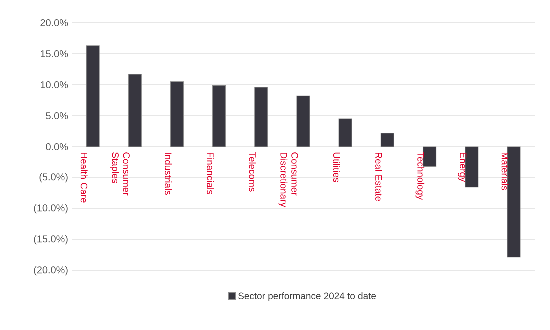 This screenshot has height=330, width=550. Describe the element at coordinates (54, 23) in the screenshot. I see `y-tick-label: 20.0%` at that location.